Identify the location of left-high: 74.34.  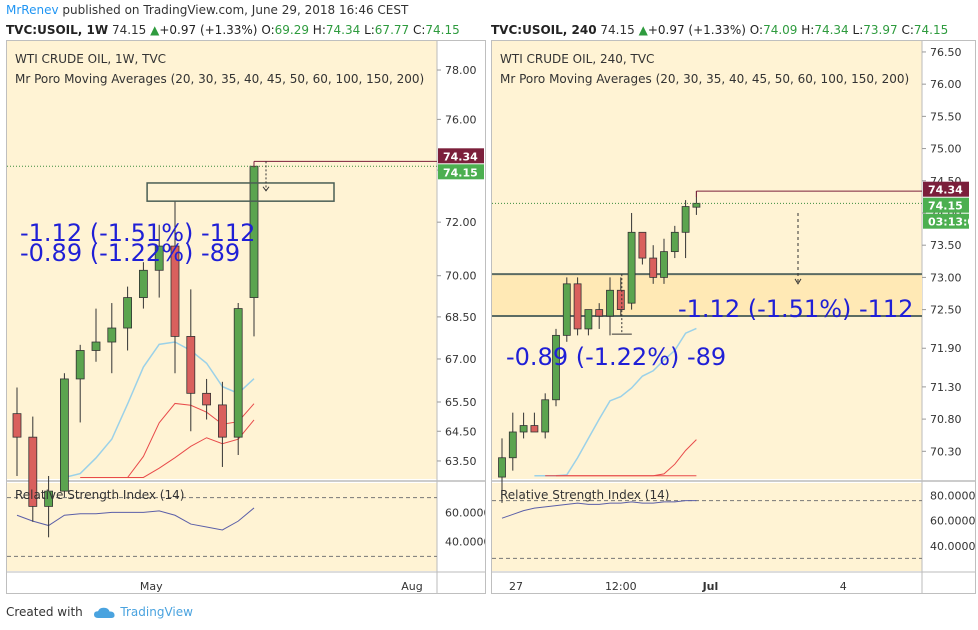
(343, 30).